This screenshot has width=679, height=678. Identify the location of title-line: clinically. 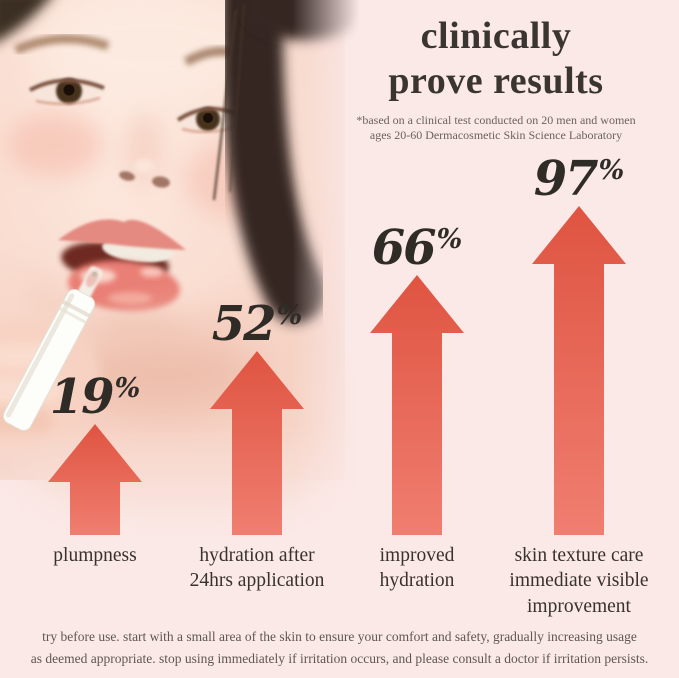
(496, 36).